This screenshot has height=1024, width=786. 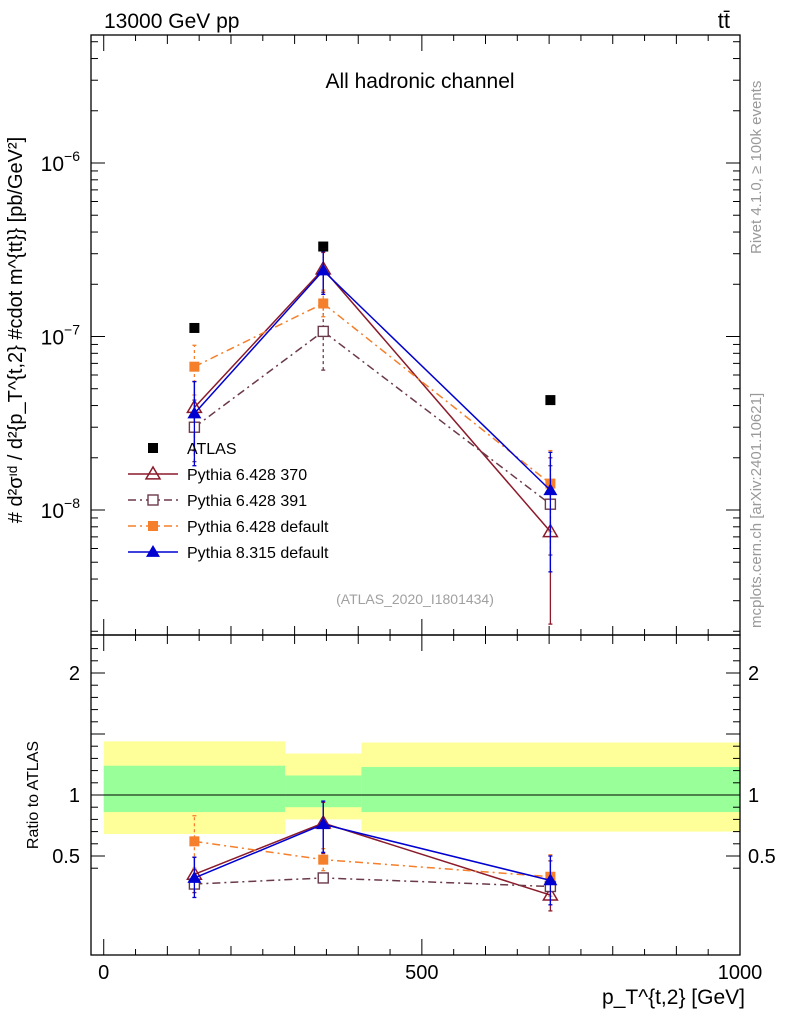 I want to click on legend-entry-3: Pythia 6.428 default, so click(x=228, y=527).